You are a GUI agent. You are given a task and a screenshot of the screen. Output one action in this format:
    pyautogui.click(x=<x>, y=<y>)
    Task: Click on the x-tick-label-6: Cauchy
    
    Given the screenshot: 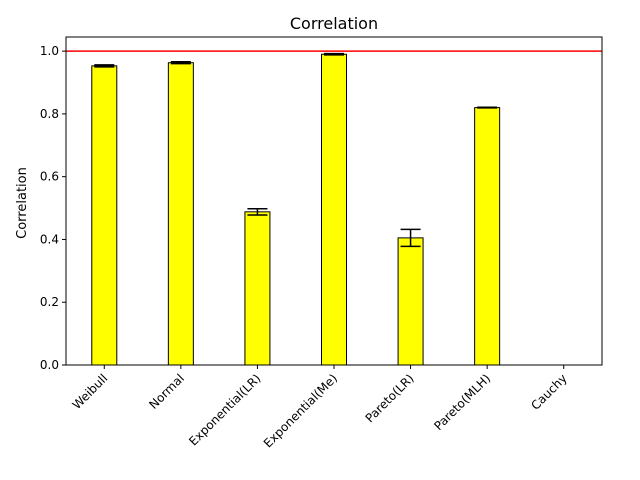 What is the action you would take?
    pyautogui.click(x=548, y=391)
    